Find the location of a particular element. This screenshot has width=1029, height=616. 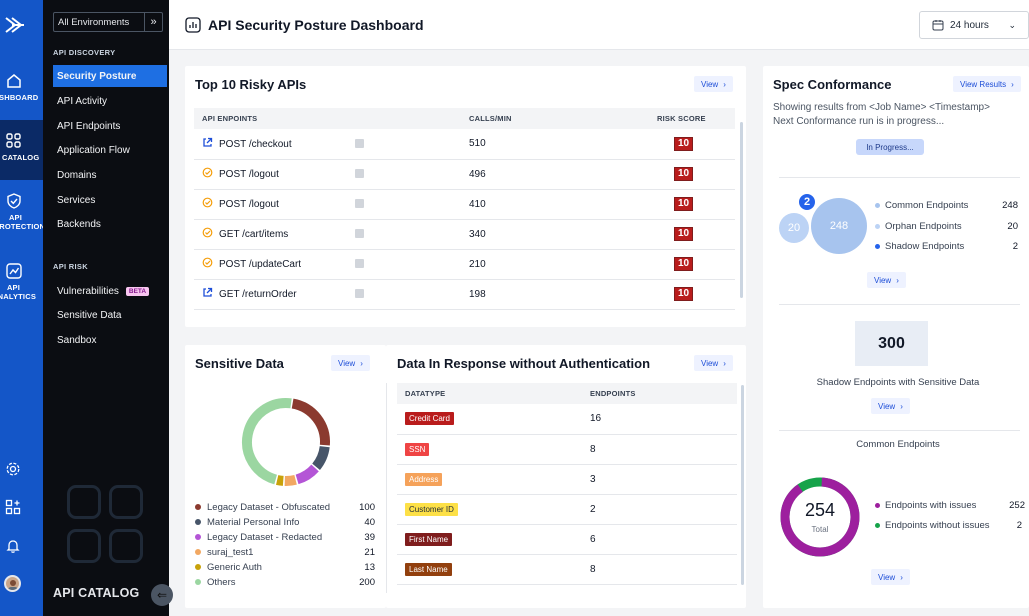

rail-item-protection: API PROTECTION is located at coordinates (21, 222).